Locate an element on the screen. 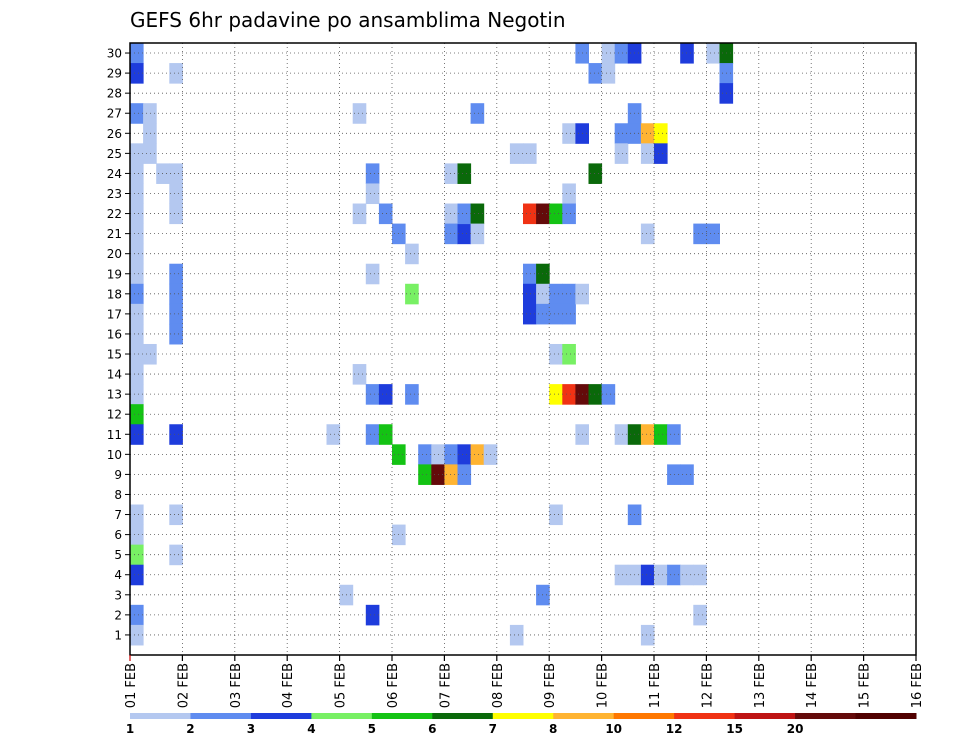 The height and width of the screenshot is (746, 960). legend-label: 10 is located at coordinates (613, 729).